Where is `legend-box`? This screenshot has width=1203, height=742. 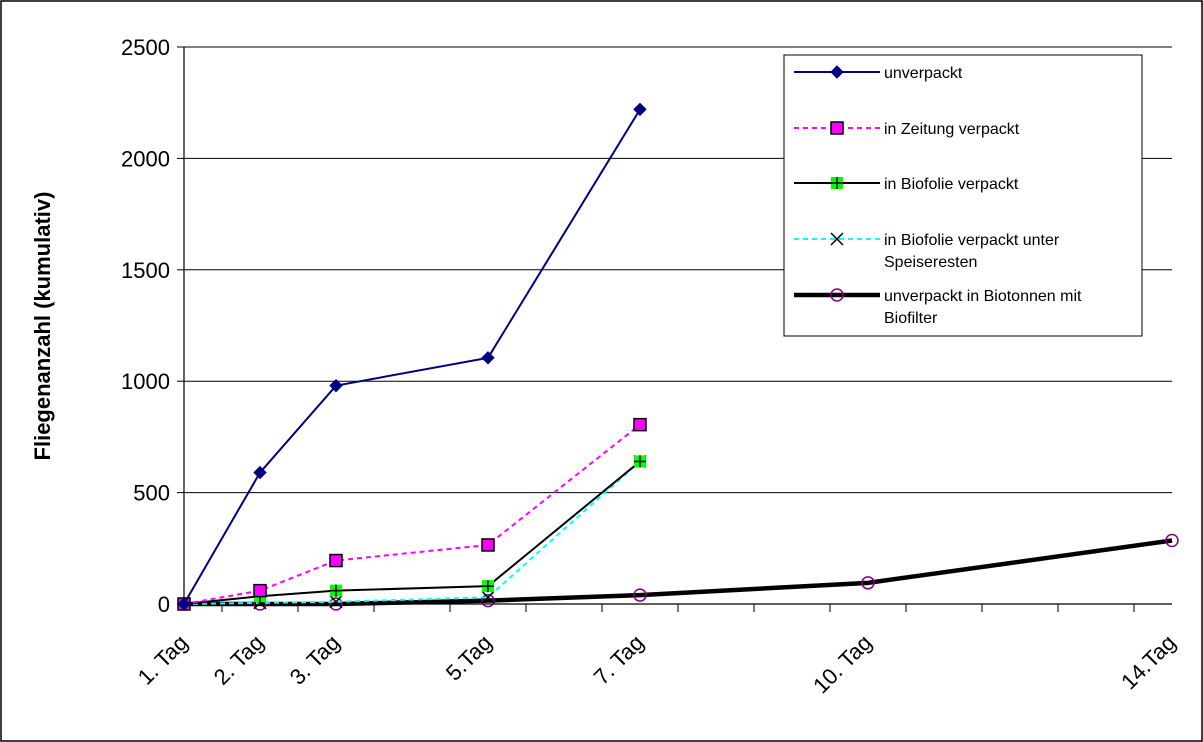 legend-box is located at coordinates (963, 195).